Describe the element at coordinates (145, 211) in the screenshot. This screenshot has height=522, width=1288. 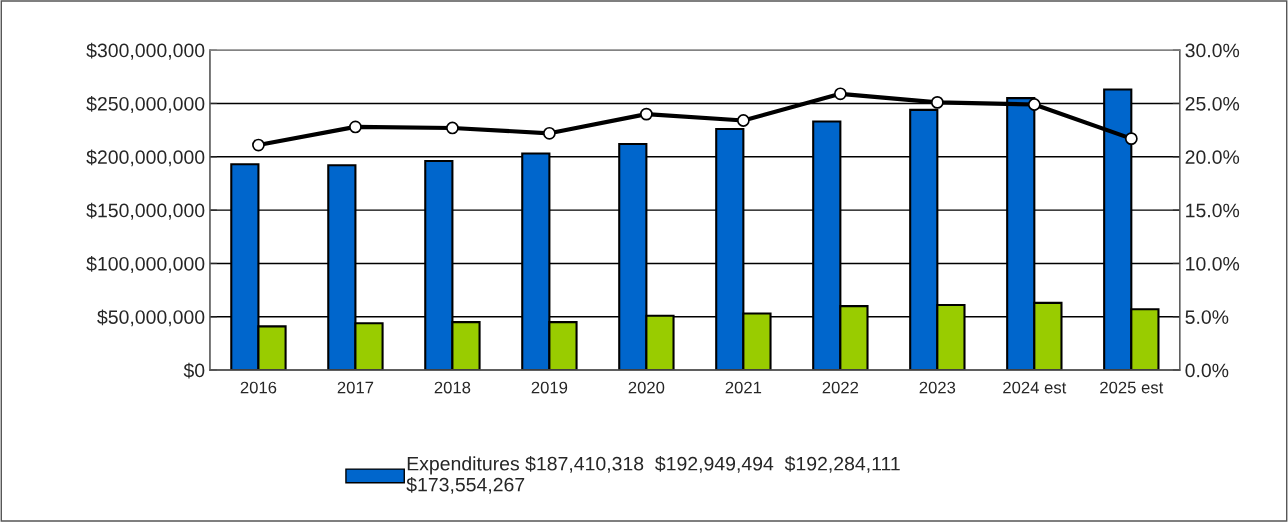
I see `y-tick-label: $150,000,000` at that location.